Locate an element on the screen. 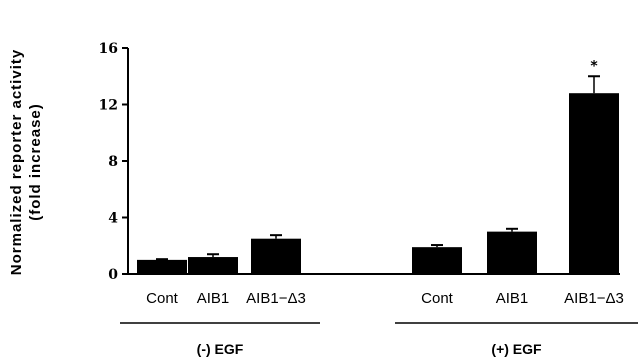 The height and width of the screenshot is (363, 642). group-labels: (-) EGF (+) EGF is located at coordinates (379, 339).